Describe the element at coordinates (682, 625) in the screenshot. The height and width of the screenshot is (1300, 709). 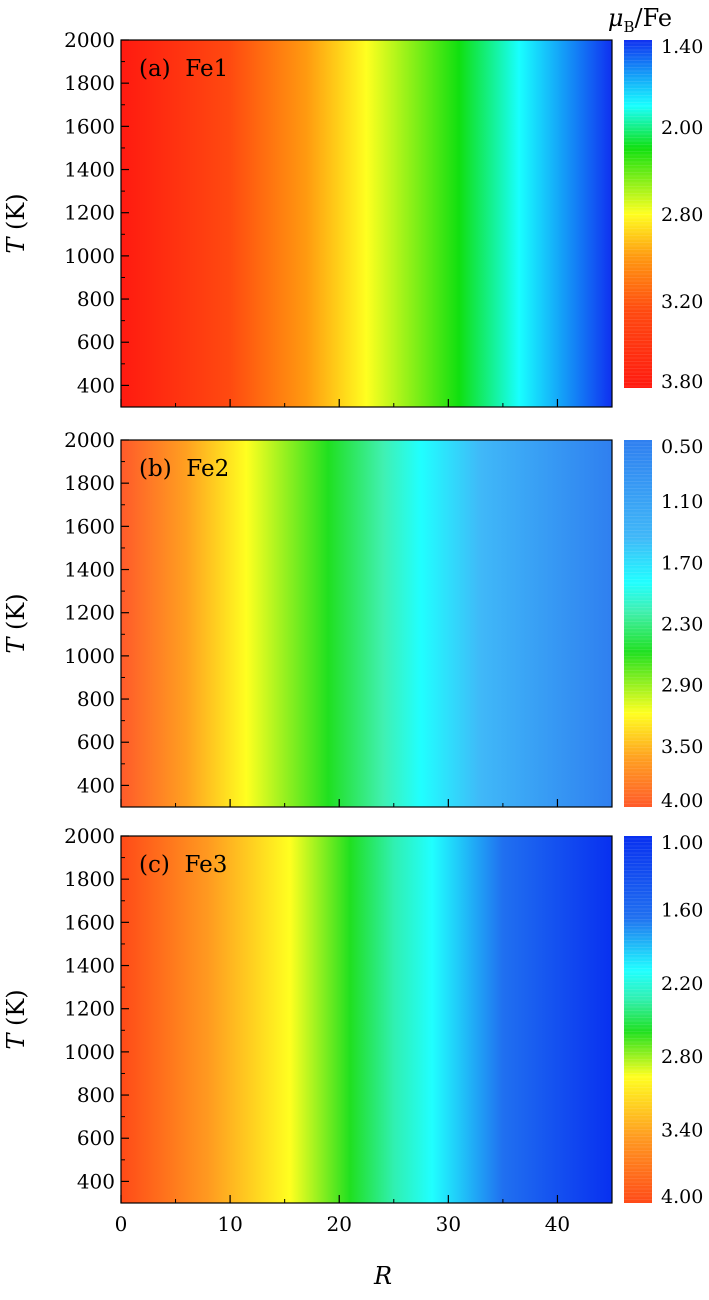
I see `colorbar-tick-label: 2.30` at that location.